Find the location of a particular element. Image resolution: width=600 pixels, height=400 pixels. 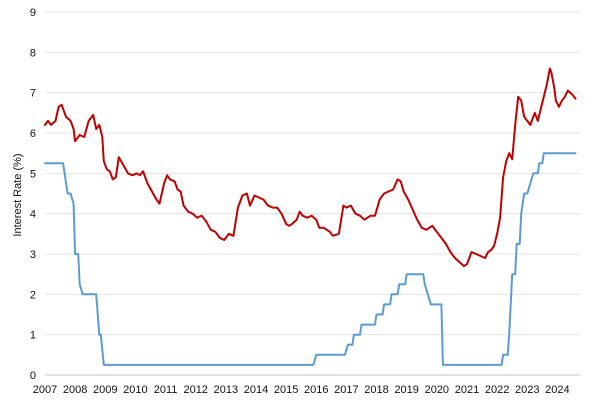

x-tick-label: 2020 is located at coordinates (437, 390).